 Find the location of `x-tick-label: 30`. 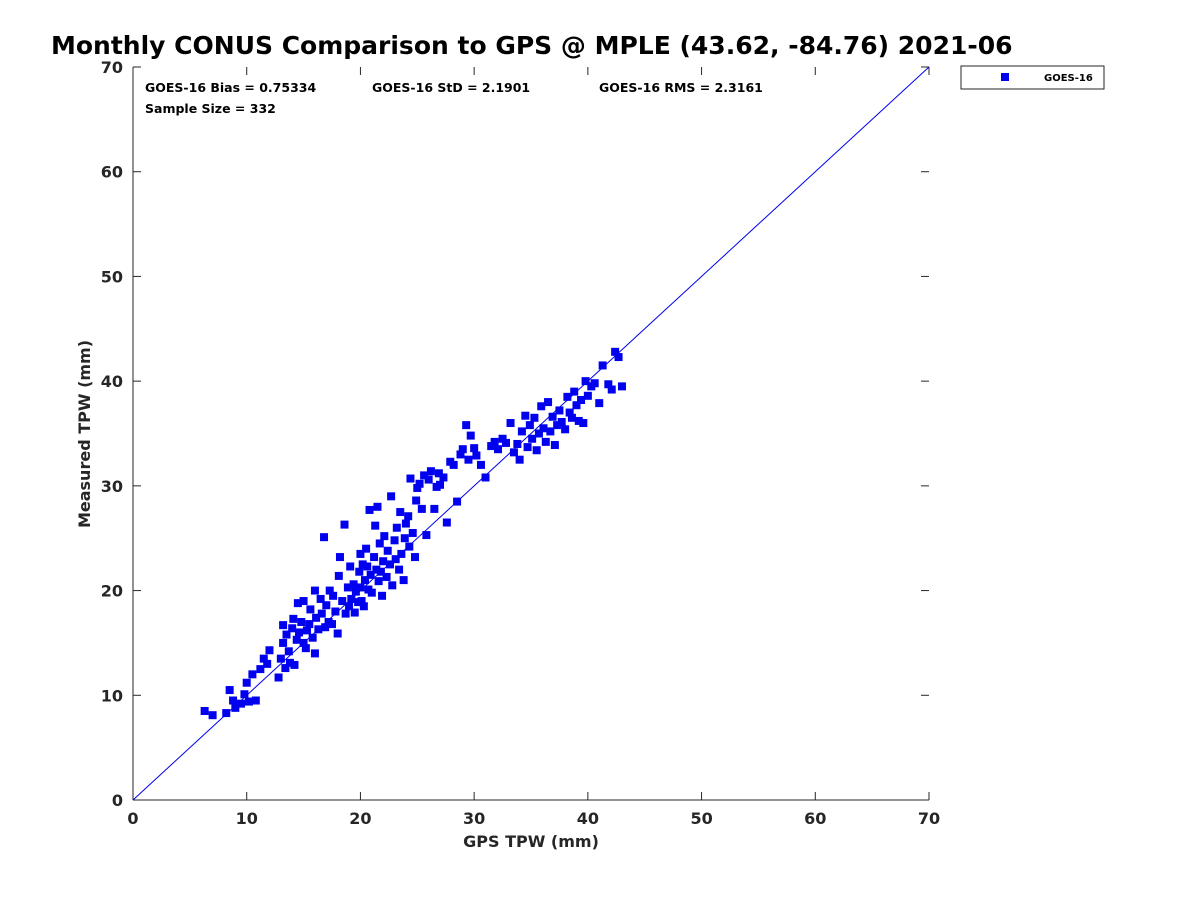

x-tick-label: 30 is located at coordinates (474, 818).